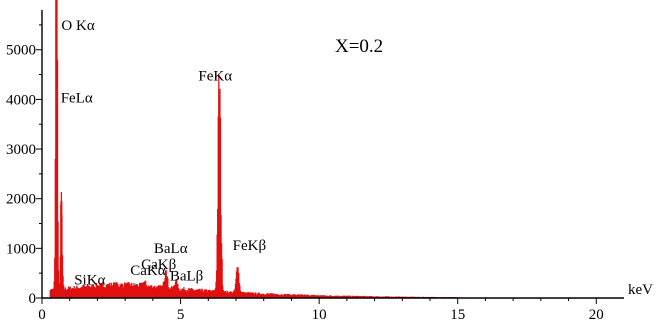 The height and width of the screenshot is (324, 661). I want to click on x-tick-label: 20, so click(596, 315).